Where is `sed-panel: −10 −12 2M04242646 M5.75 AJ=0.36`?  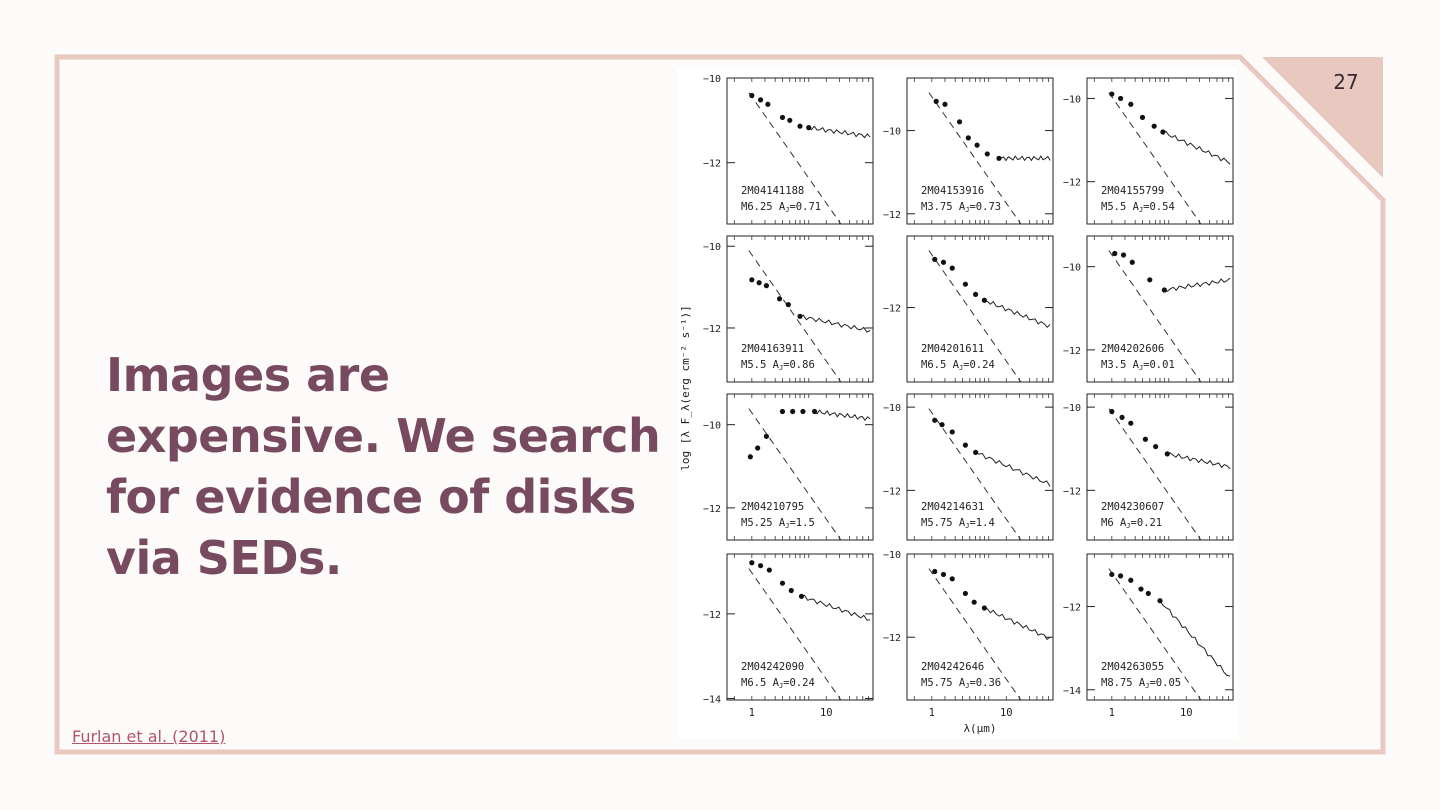
sed-panel: −10 −12 2M04242646 M5.75 AJ=0.36 is located at coordinates (968, 625).